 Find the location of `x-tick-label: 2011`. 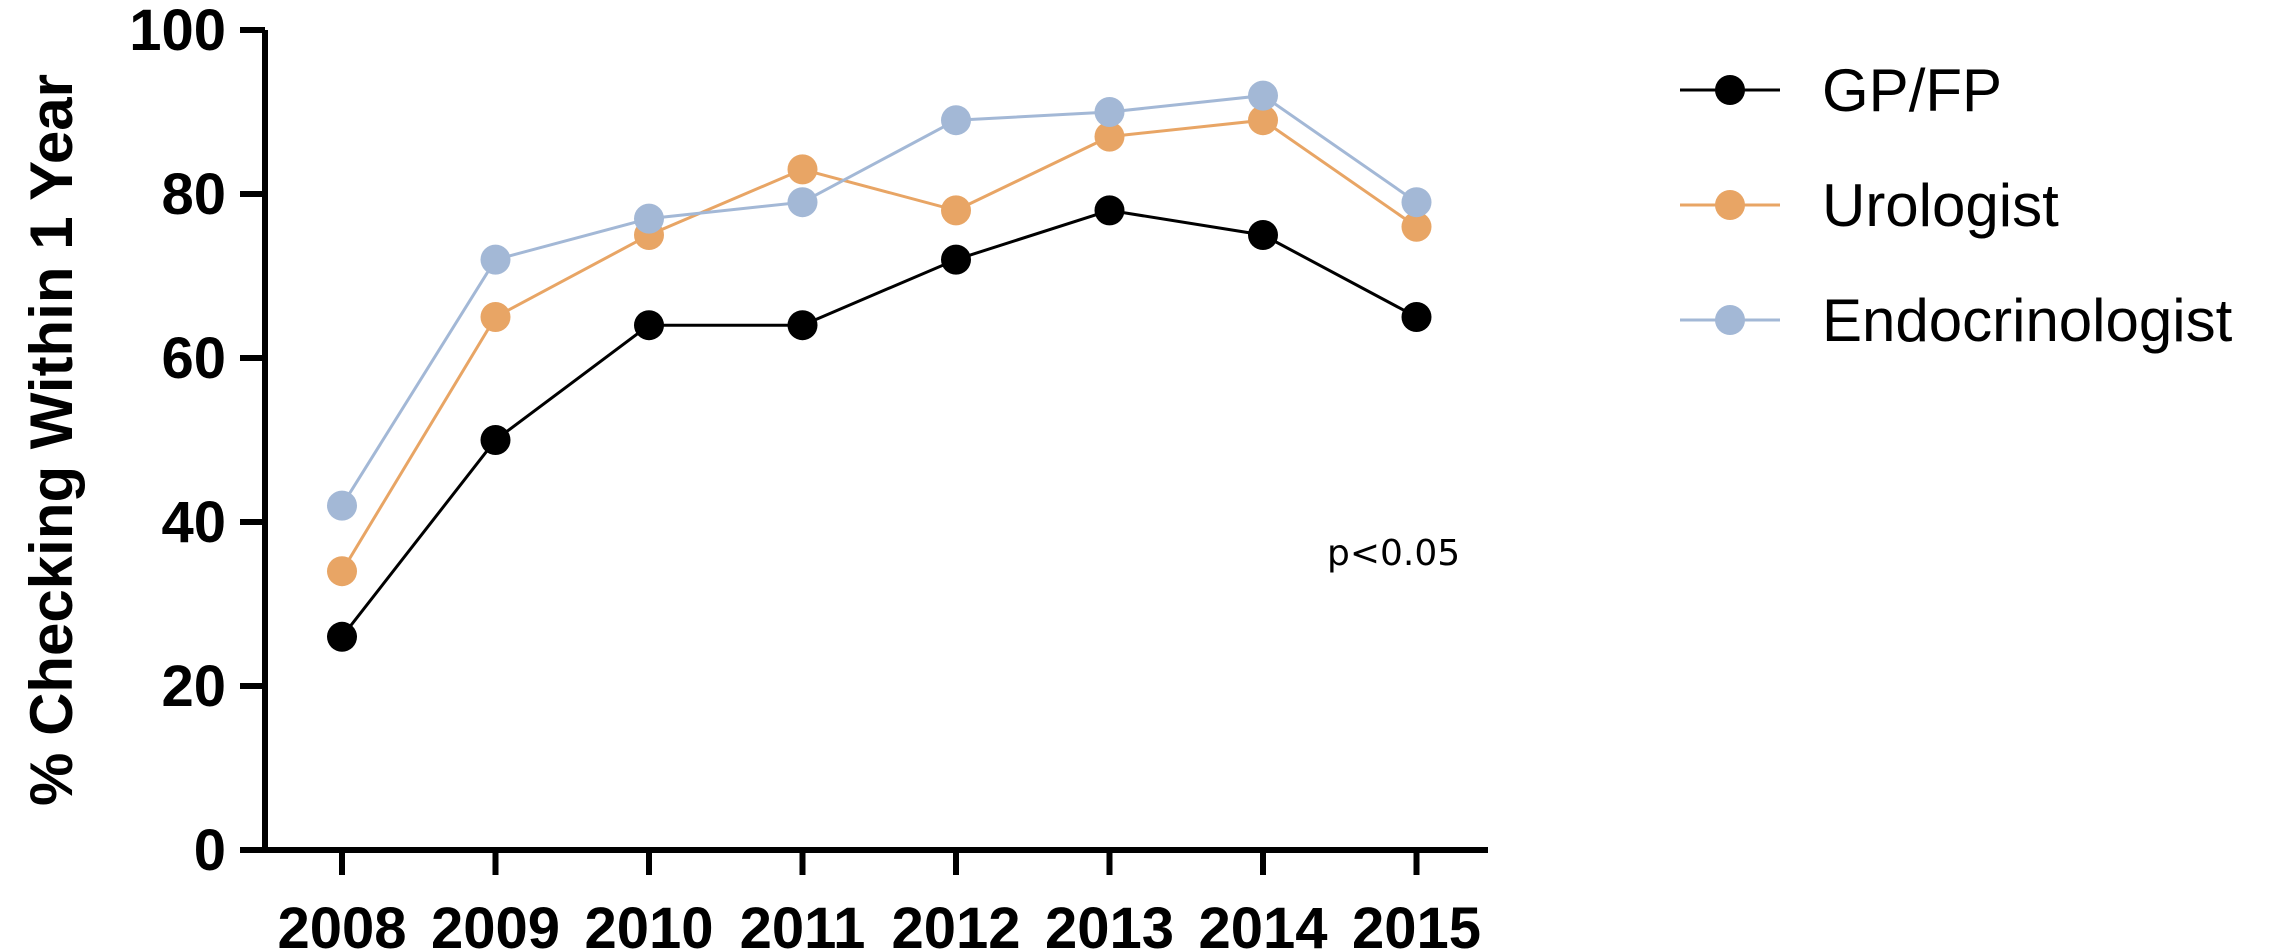

x-tick-label: 2011 is located at coordinates (803, 924).